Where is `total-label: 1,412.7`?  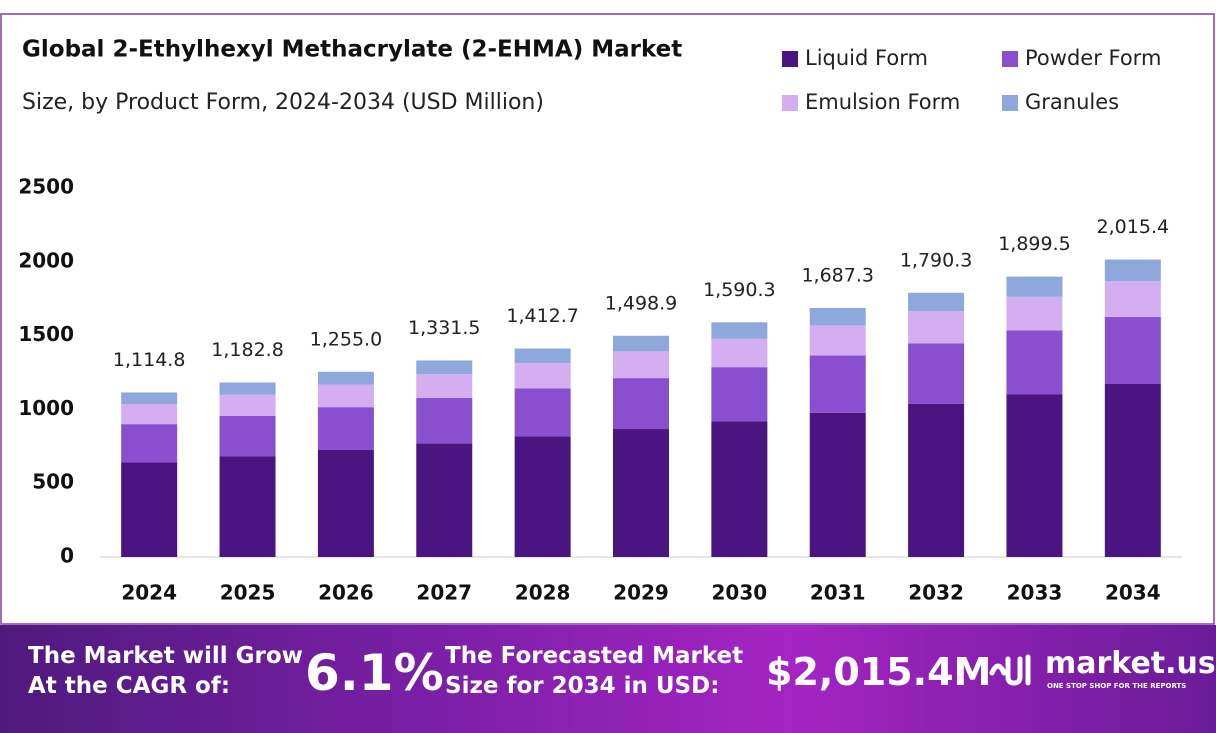
total-label: 1,412.7 is located at coordinates (542, 316).